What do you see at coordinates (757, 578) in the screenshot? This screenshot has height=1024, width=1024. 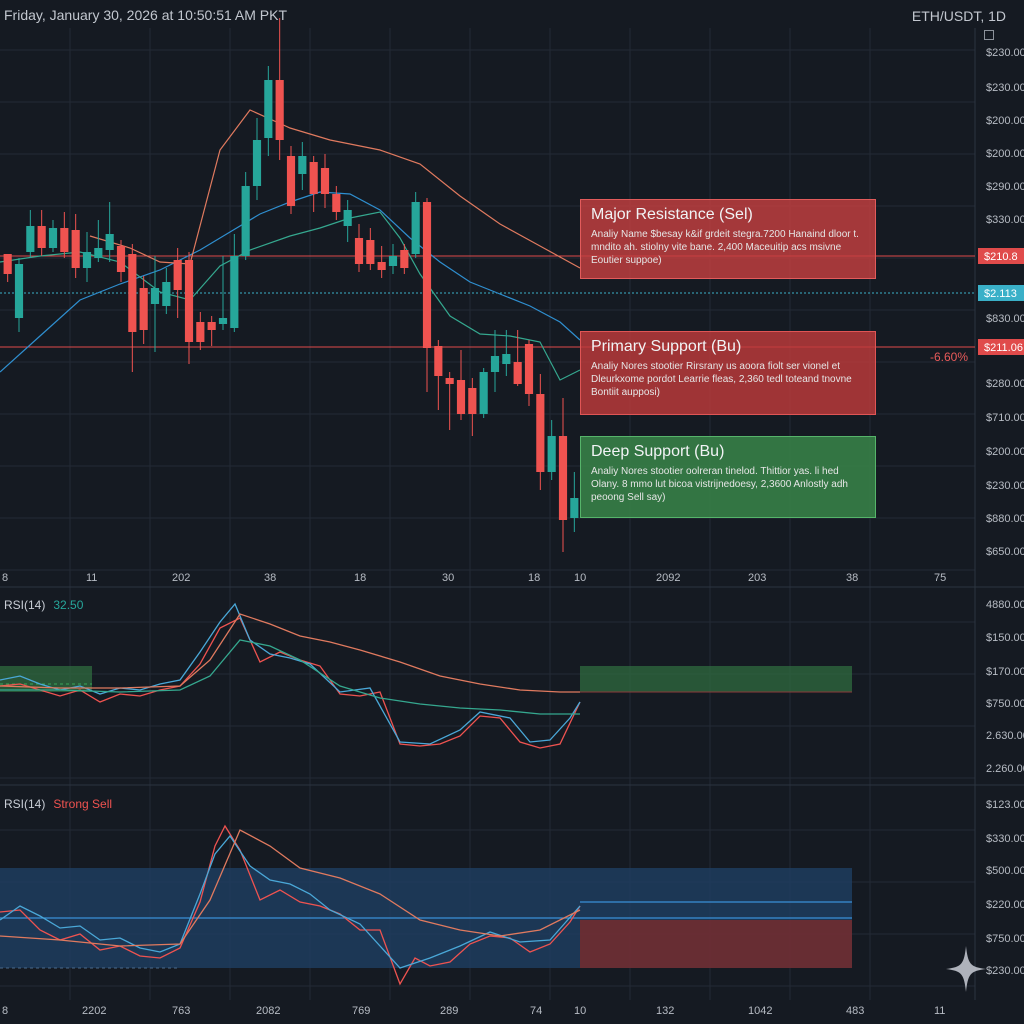 I see `time-label: 203` at bounding box center [757, 578].